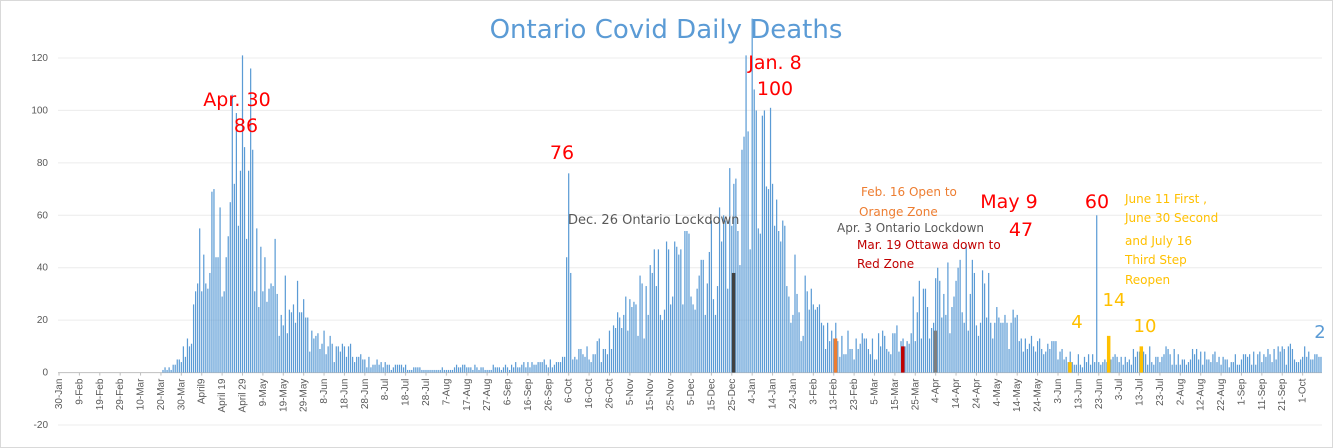 This screenshot has height=448, width=1333. What do you see at coordinates (100, 394) in the screenshot?
I see `x-tick-label: 19-Feb` at bounding box center [100, 394].